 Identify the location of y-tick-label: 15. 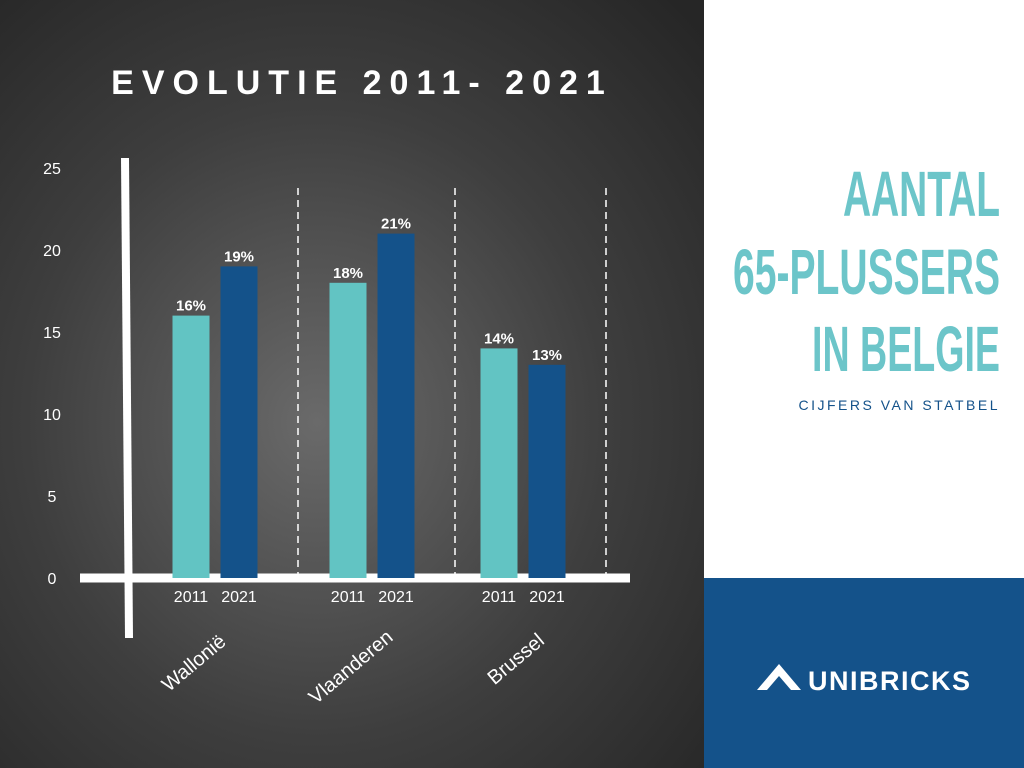
(52, 333).